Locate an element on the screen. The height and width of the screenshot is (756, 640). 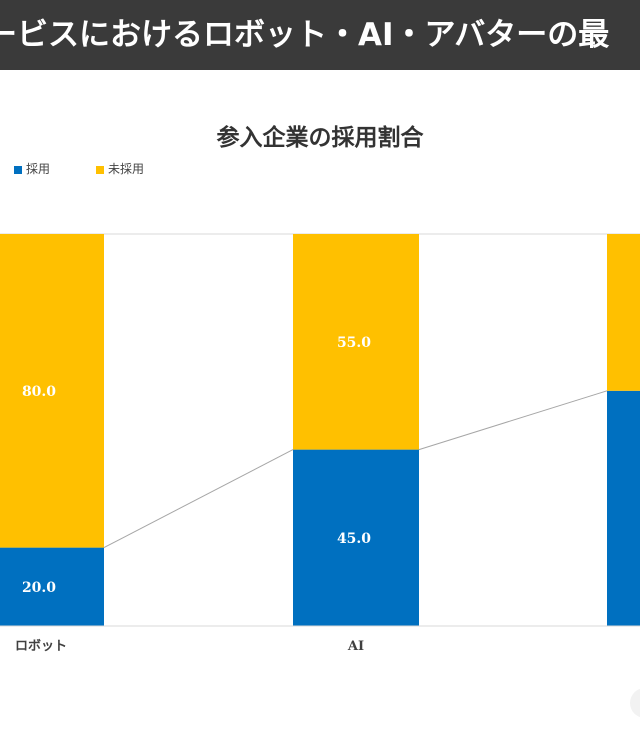
legend-label-adopted: 採用 is located at coordinates (38, 169).